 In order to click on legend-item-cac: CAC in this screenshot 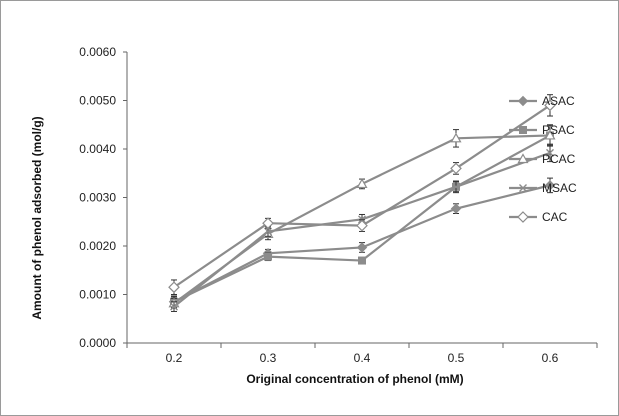, I will do `click(538, 217)`.